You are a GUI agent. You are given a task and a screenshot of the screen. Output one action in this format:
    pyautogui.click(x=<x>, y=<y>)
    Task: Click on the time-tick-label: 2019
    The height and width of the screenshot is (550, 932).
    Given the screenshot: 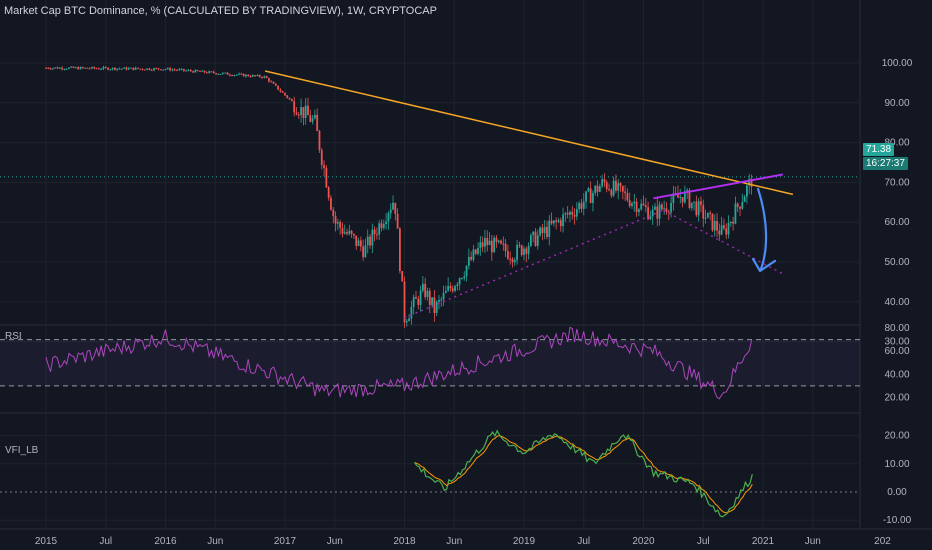 What is the action you would take?
    pyautogui.click(x=524, y=541)
    